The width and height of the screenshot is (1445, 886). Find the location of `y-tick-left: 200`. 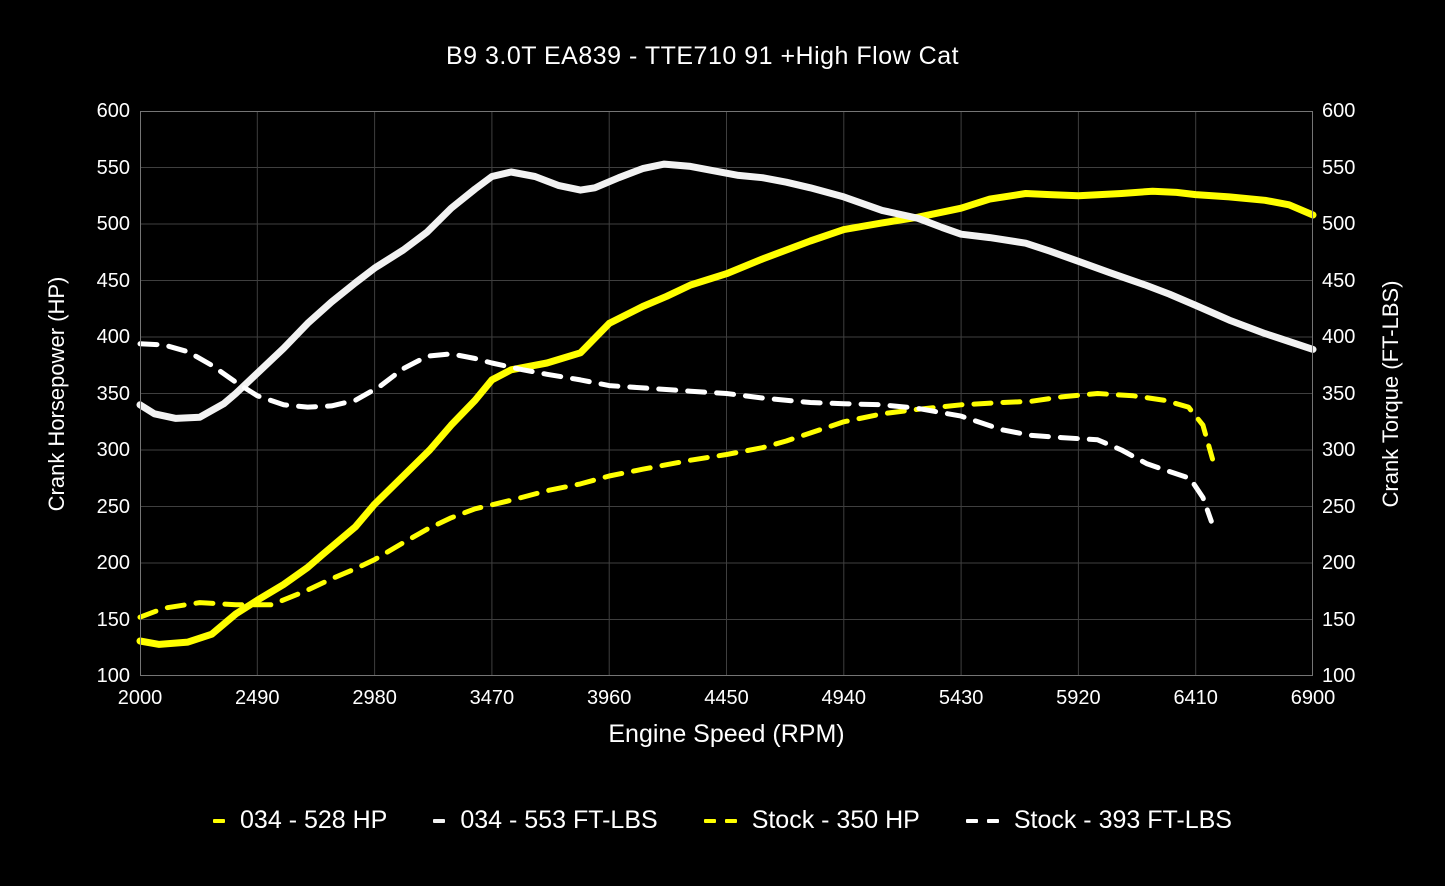

y-tick-left: 200 is located at coordinates (113, 563).